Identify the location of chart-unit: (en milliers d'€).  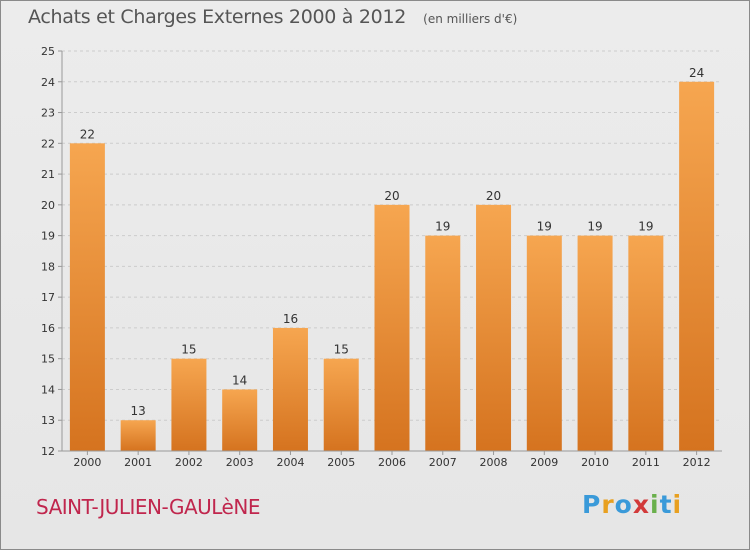
(470, 19).